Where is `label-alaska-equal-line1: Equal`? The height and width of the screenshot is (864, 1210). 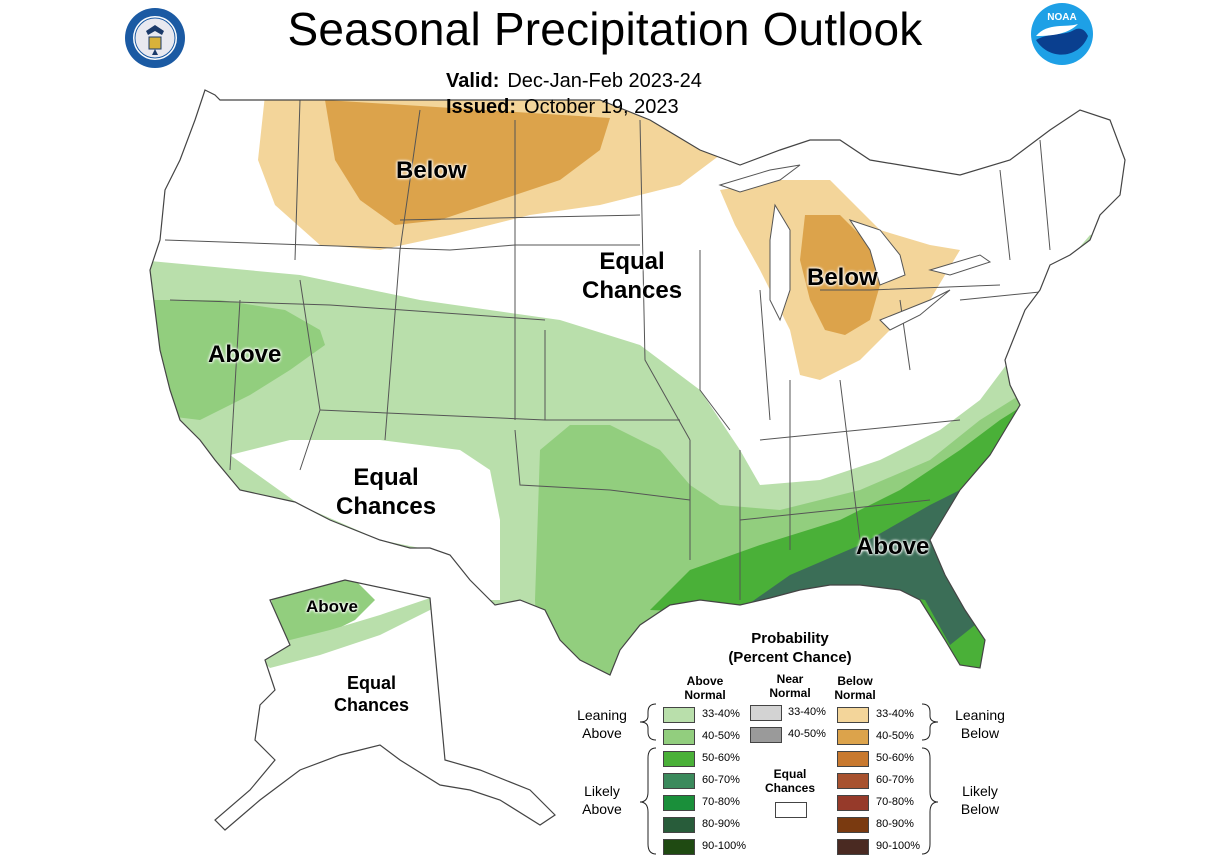 label-alaska-equal-line1: Equal is located at coordinates (372, 683).